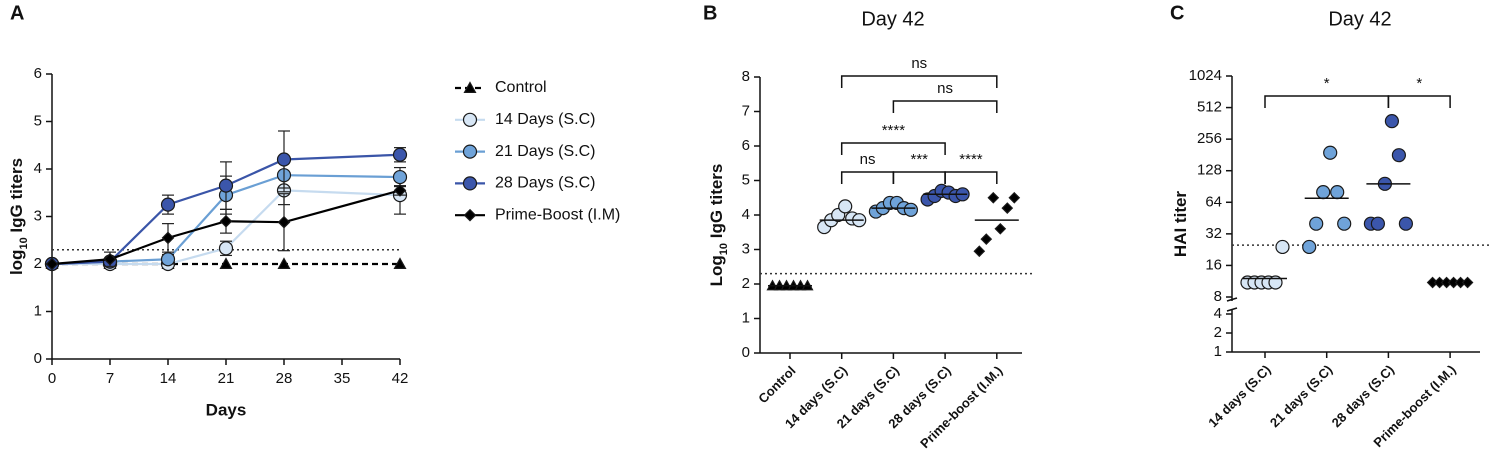 The width and height of the screenshot is (1496, 460). What do you see at coordinates (1213, 233) in the screenshot?
I see `y-tick-label: 32` at bounding box center [1213, 233].